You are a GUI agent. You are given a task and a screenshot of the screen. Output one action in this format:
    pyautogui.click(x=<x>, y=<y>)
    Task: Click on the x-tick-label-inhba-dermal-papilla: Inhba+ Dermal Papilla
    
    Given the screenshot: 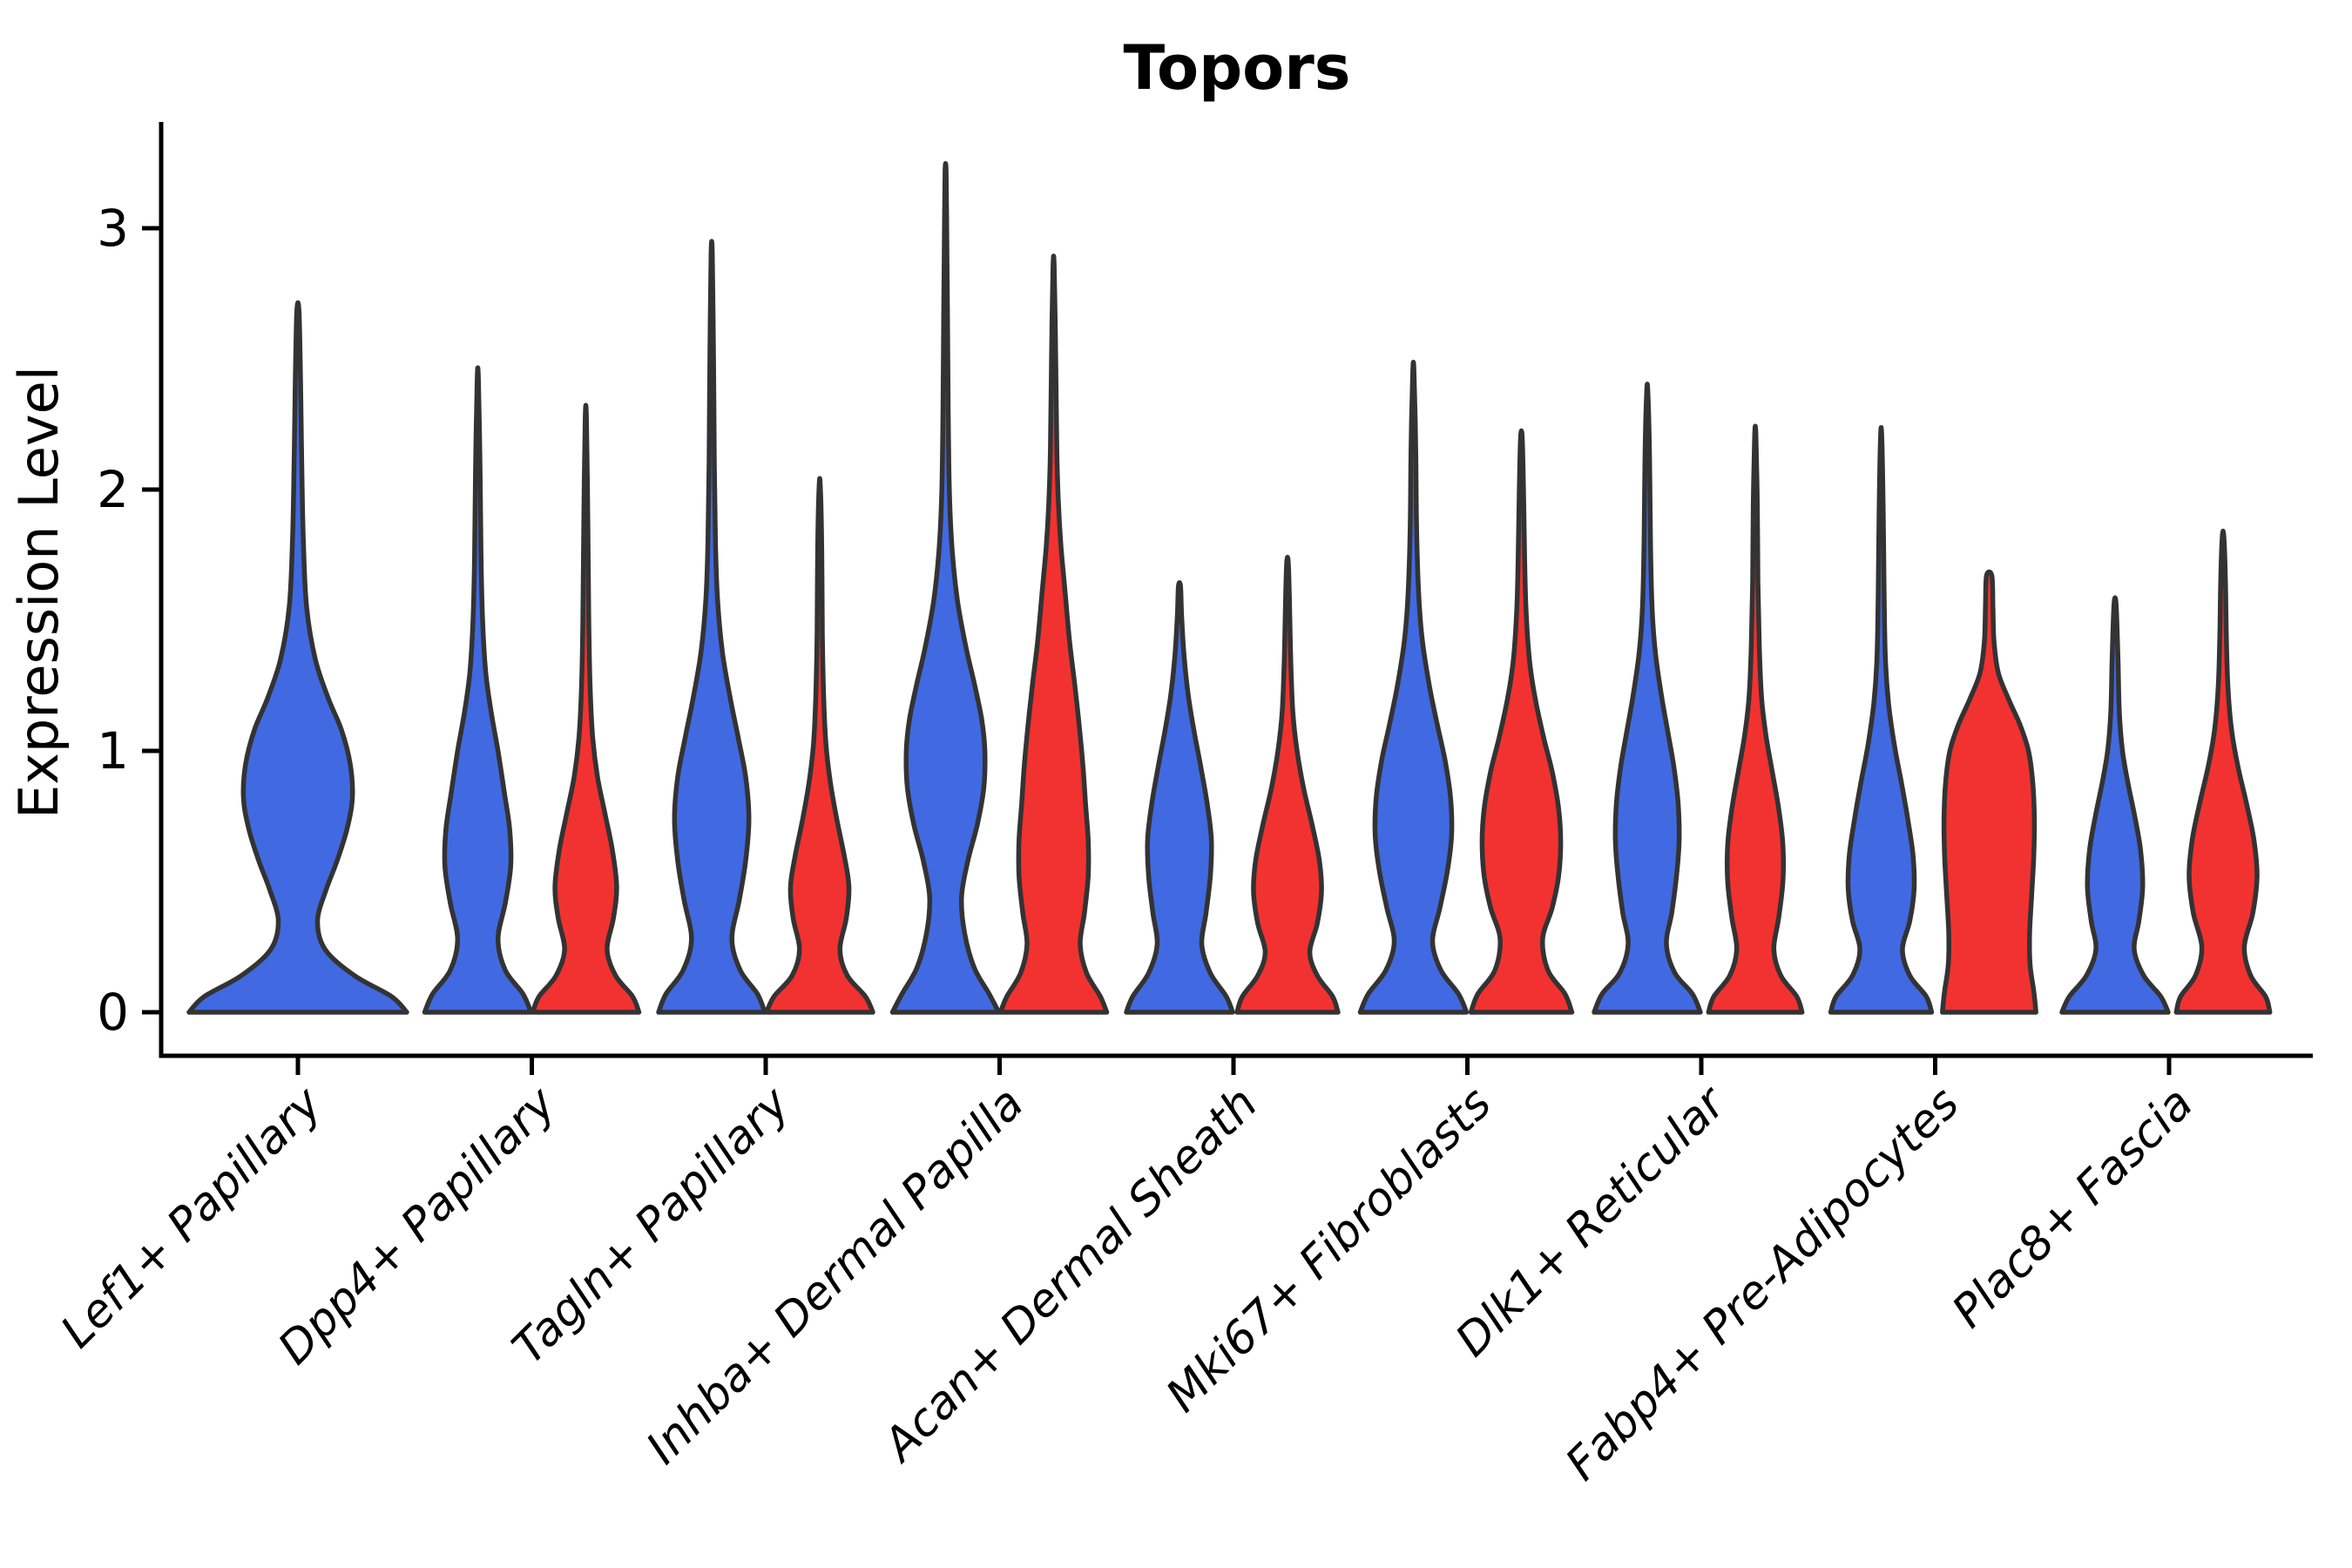 What is the action you would take?
    pyautogui.click(x=835, y=1276)
    